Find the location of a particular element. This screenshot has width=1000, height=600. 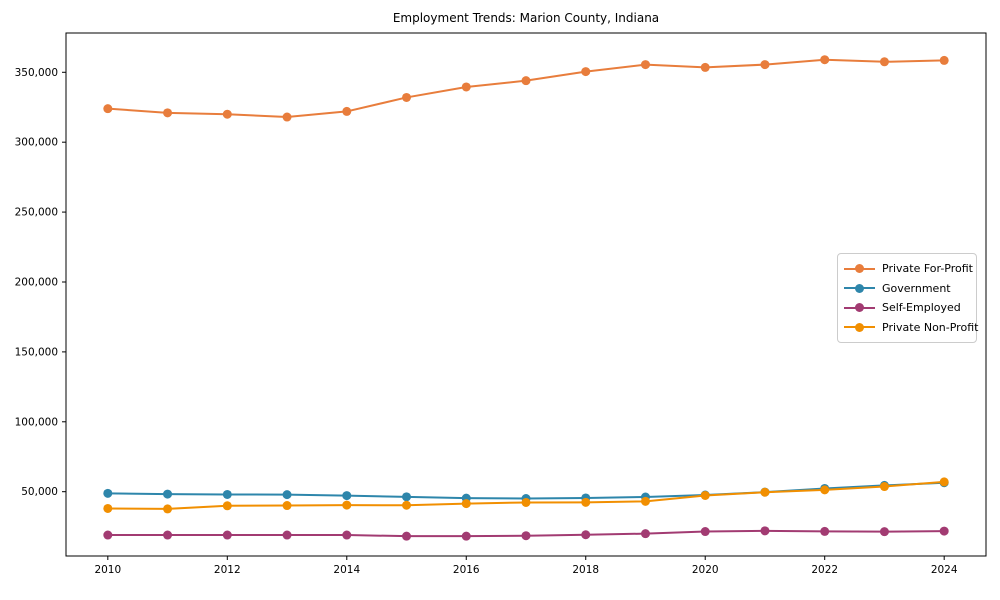

x-tick-label: 2018 is located at coordinates (585, 570).